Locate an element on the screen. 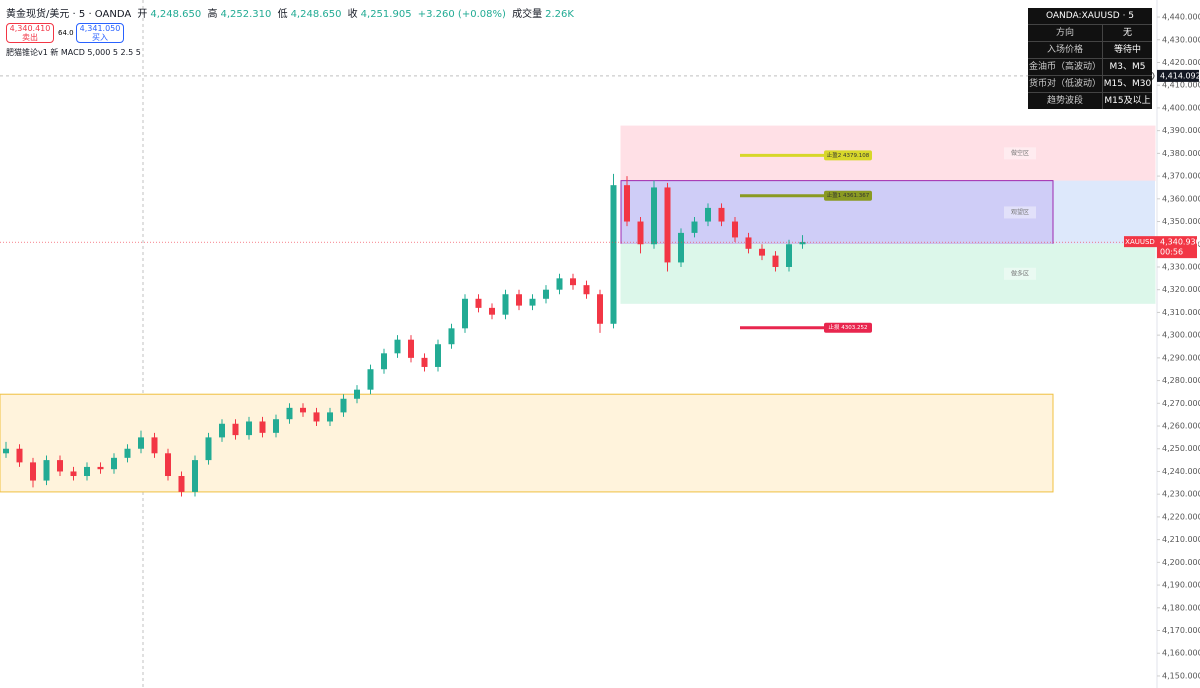 The height and width of the screenshot is (688, 1200). table-row: 金油币（高波动） M3、M5 is located at coordinates (1090, 66).